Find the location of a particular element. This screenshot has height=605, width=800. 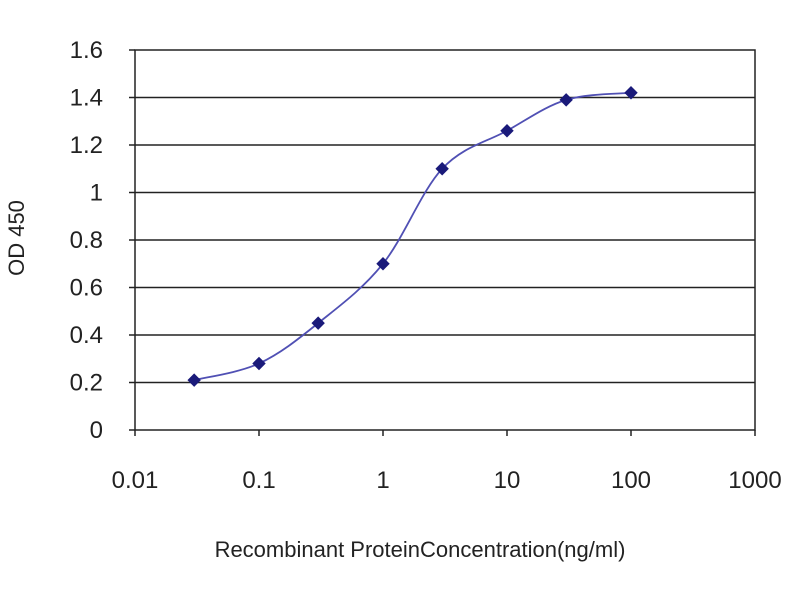

y-tick-label: 0.4 is located at coordinates (86, 335).